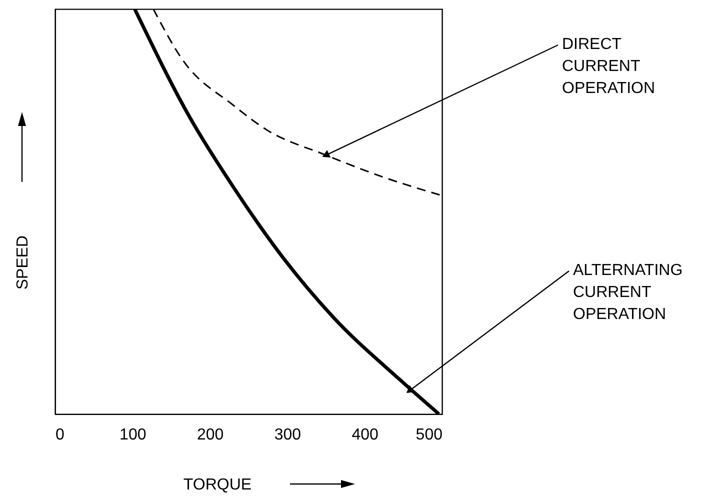 The image size is (723, 499). I want to click on x-tick-label: 0, so click(60, 435).